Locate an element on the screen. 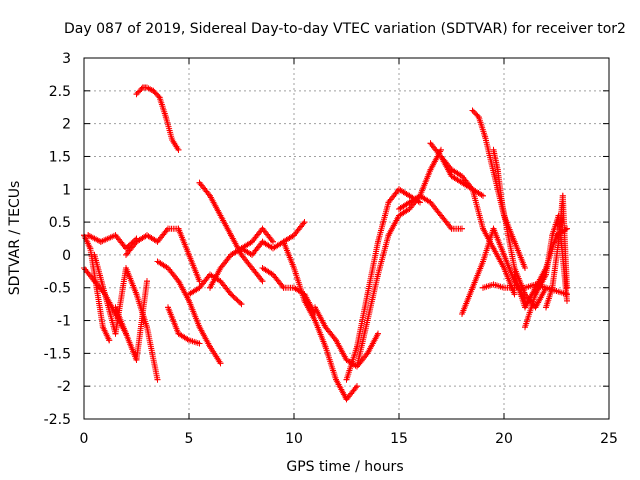 The height and width of the screenshot is (480, 640). y-tick-label: -1.5 is located at coordinates (57, 354).